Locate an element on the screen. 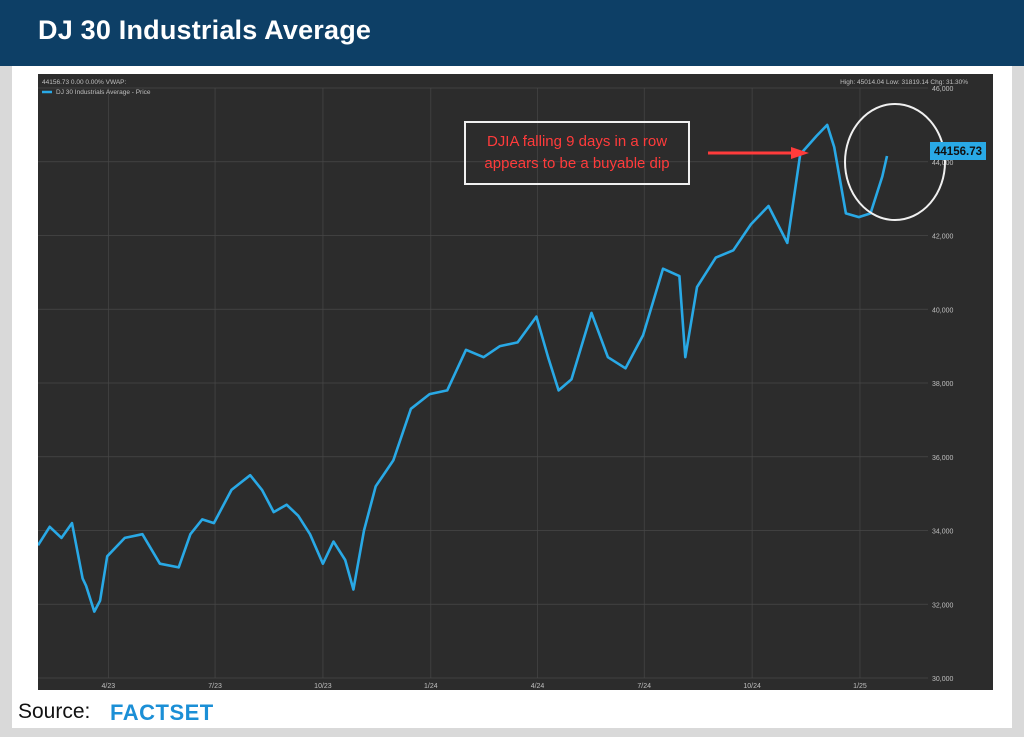 The width and height of the screenshot is (1024, 737). legend-label: DJ 30 Industrials Average - Price is located at coordinates (103, 92).